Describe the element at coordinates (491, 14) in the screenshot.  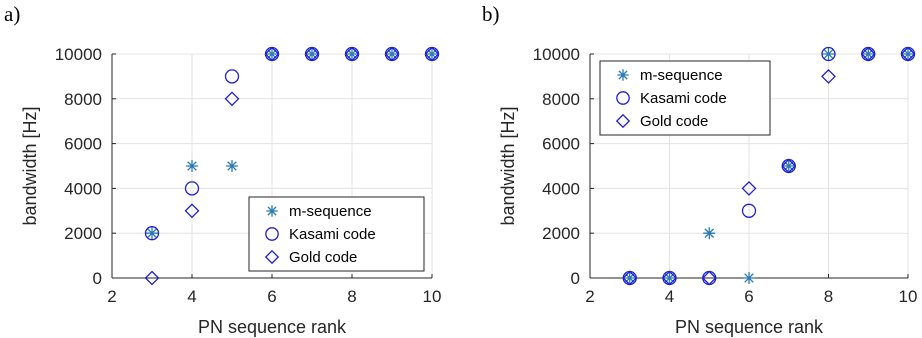
I see `panel-label: b)` at that location.